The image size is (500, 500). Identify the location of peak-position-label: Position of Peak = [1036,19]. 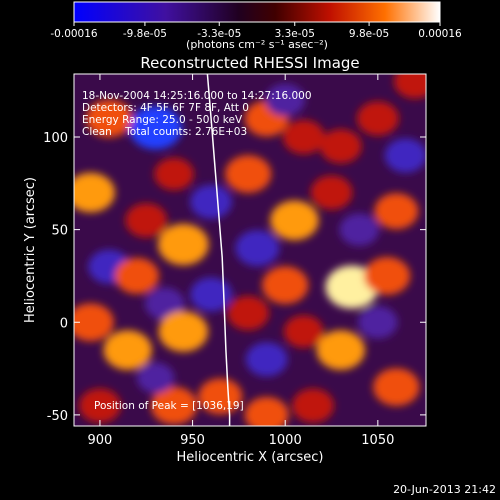
(169, 406).